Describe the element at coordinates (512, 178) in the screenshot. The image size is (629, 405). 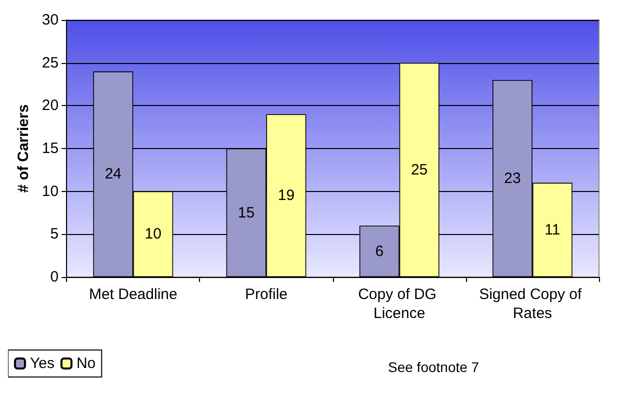
I see `data-label: 23` at that location.